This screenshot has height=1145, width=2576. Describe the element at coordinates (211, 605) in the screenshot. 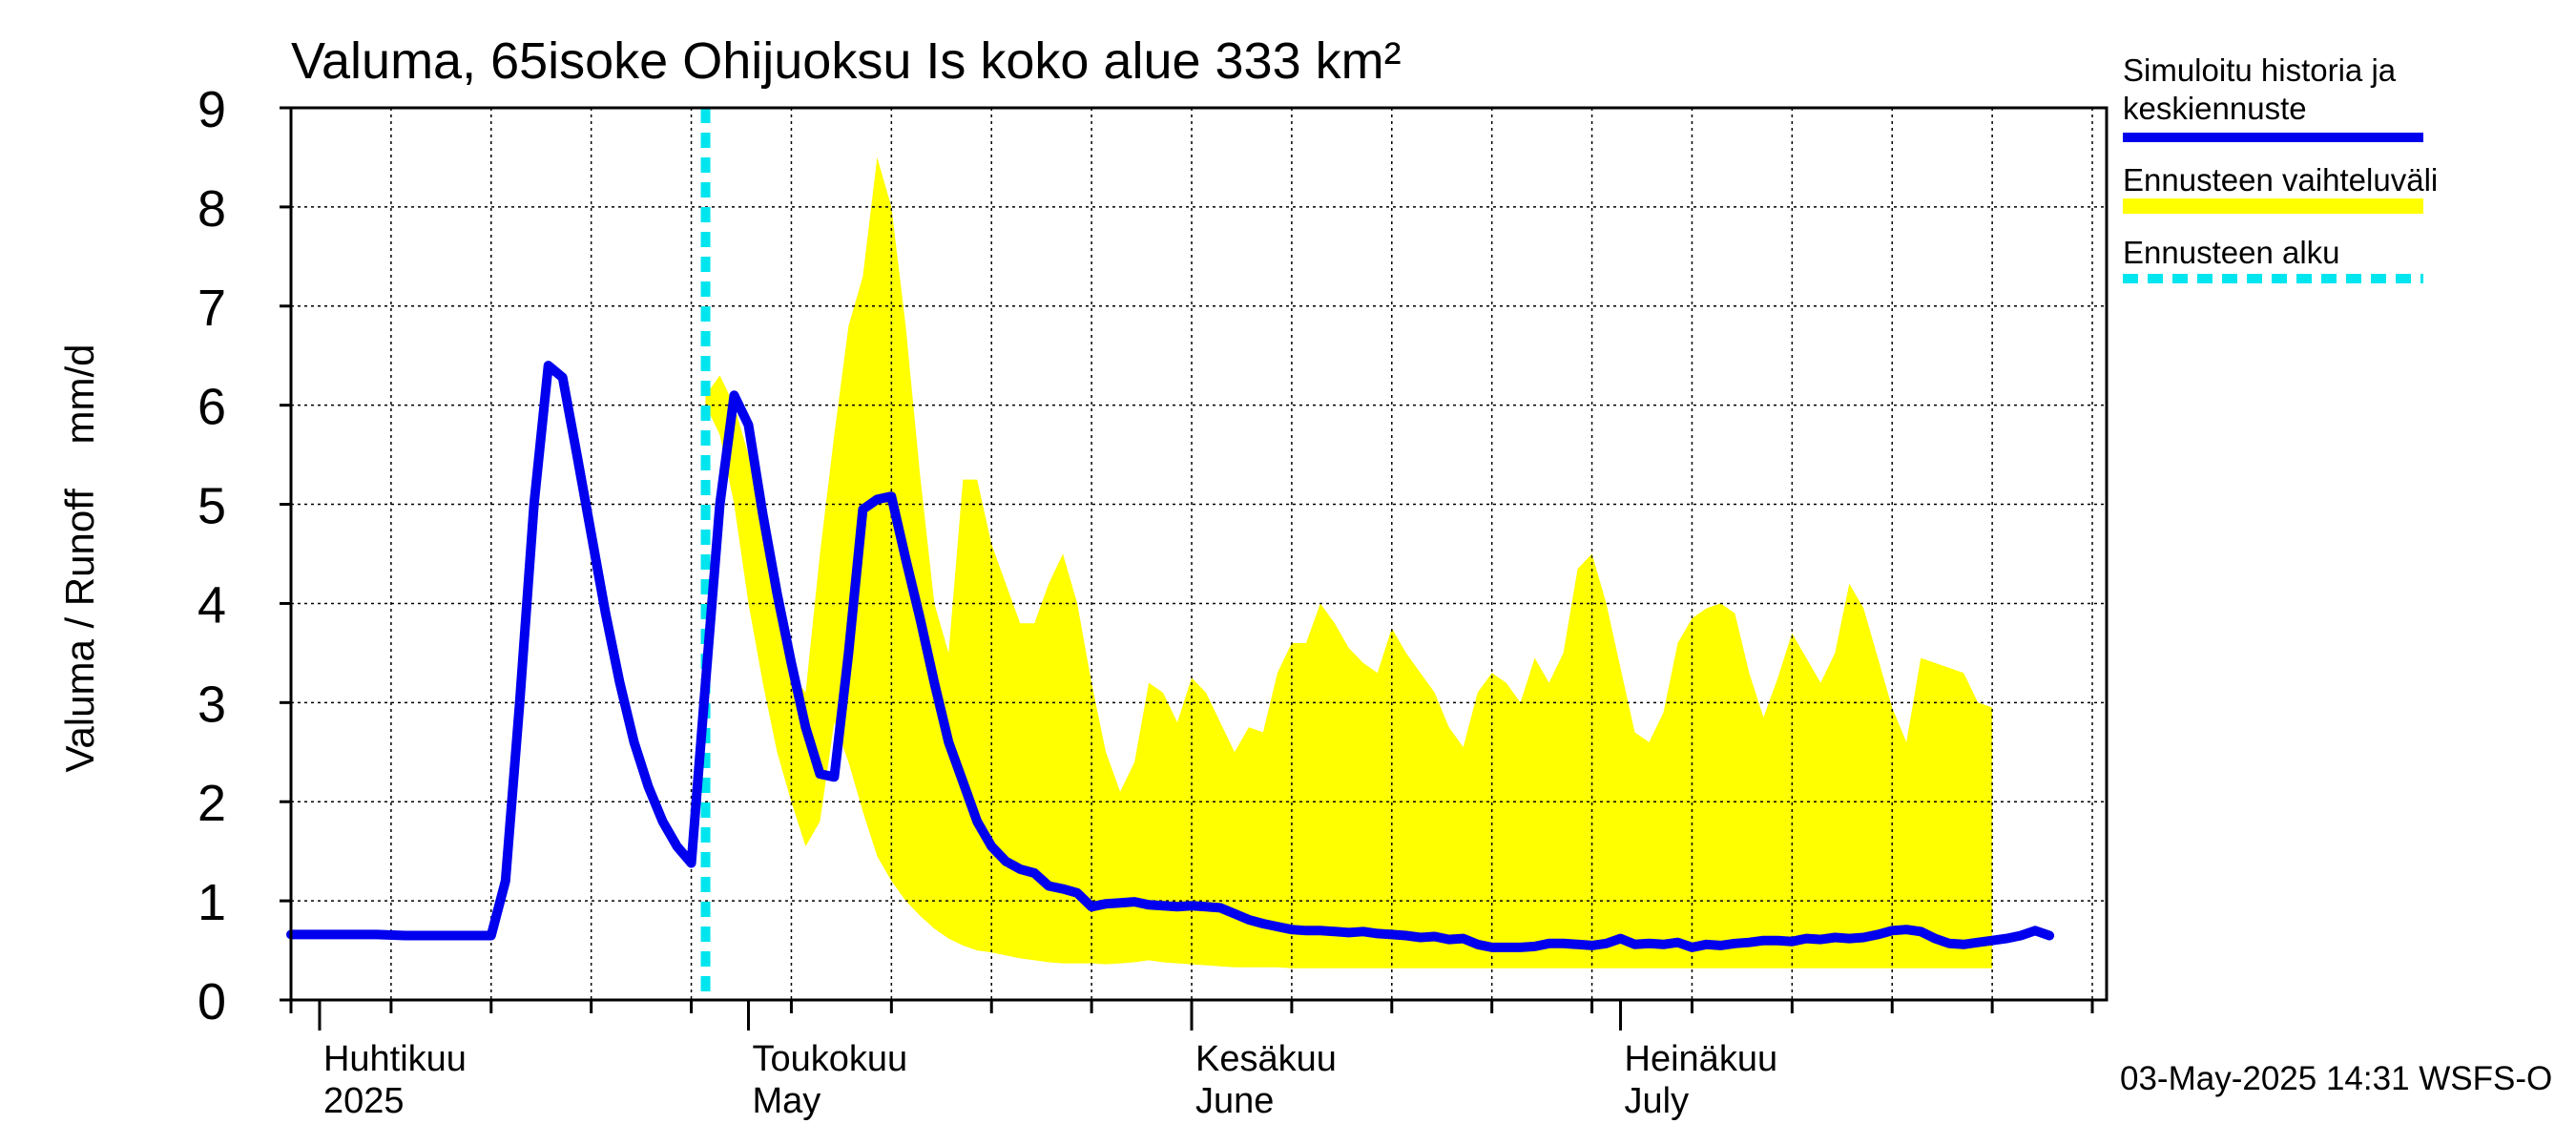

I see `y-tick-label: 4` at that location.